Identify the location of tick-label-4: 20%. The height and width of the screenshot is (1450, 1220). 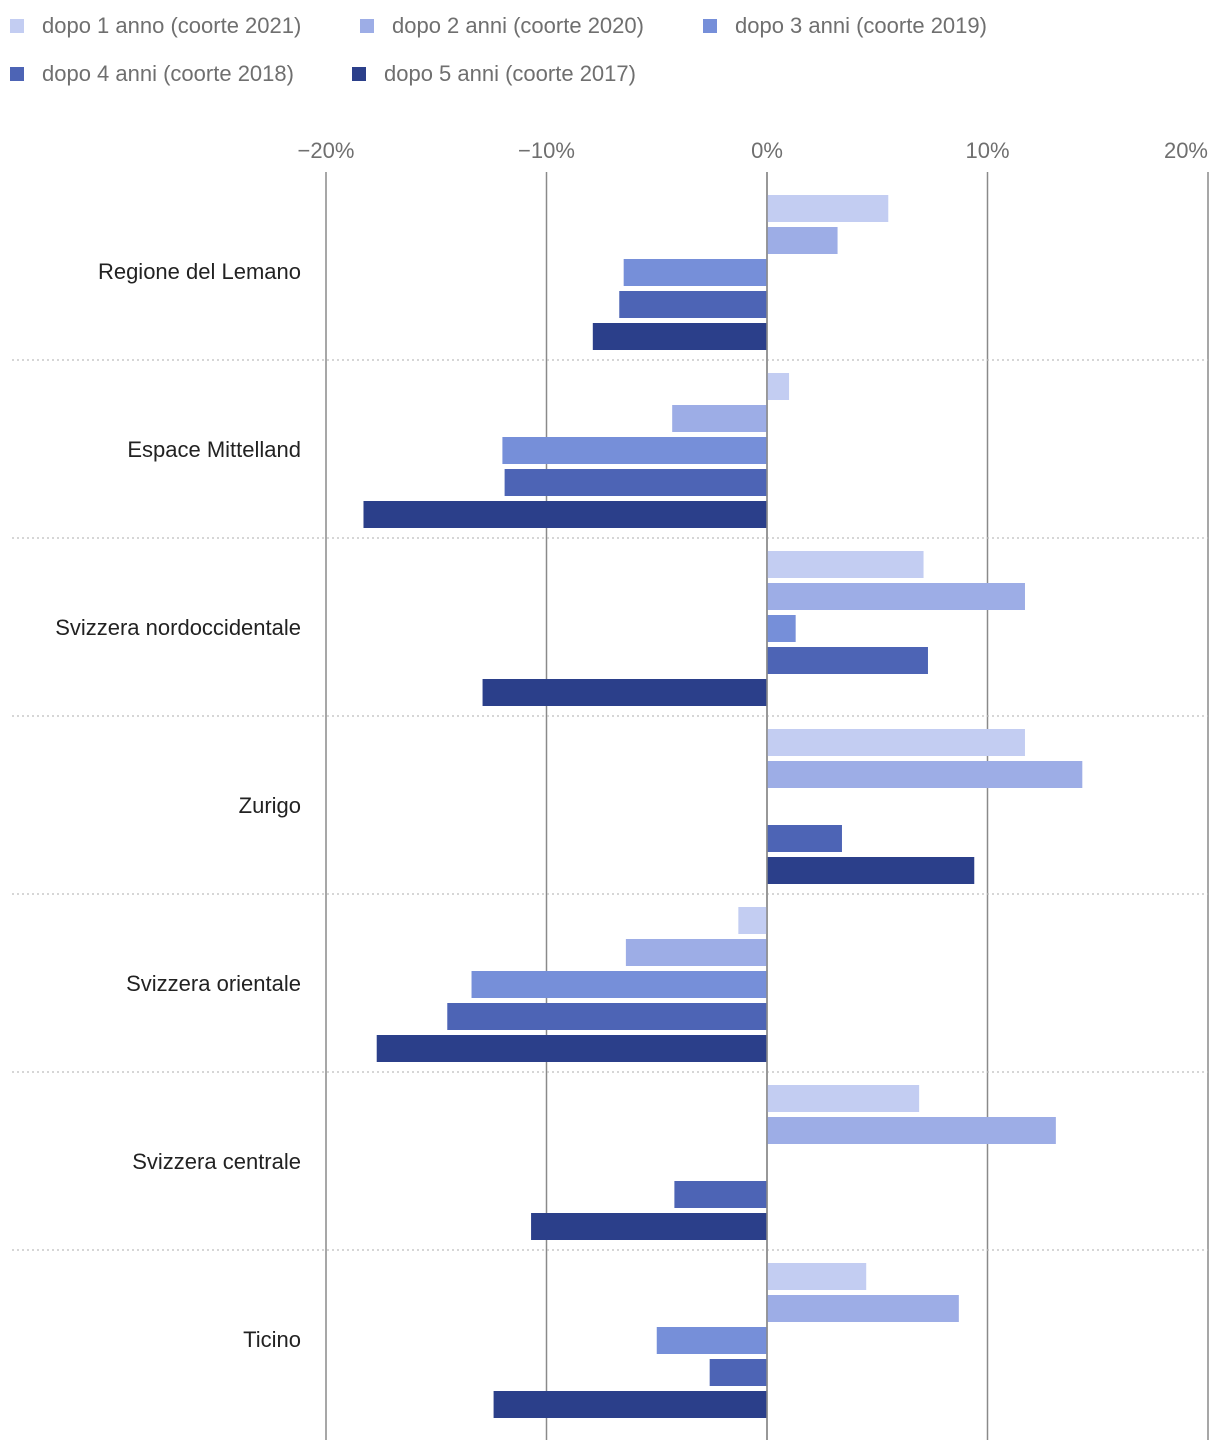
(1186, 150).